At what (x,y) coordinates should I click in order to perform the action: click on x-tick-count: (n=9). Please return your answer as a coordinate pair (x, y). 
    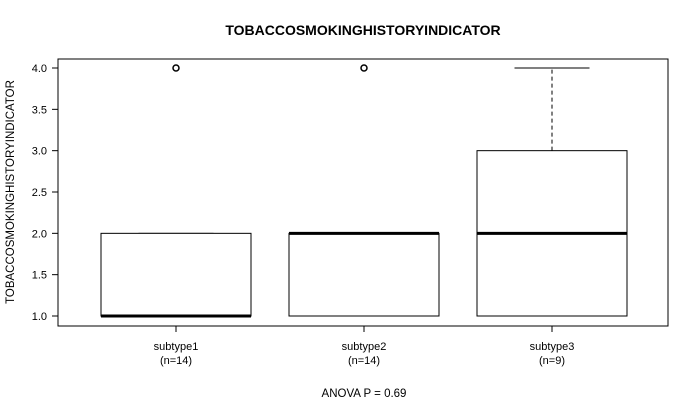
    Looking at the image, I should click on (552, 361).